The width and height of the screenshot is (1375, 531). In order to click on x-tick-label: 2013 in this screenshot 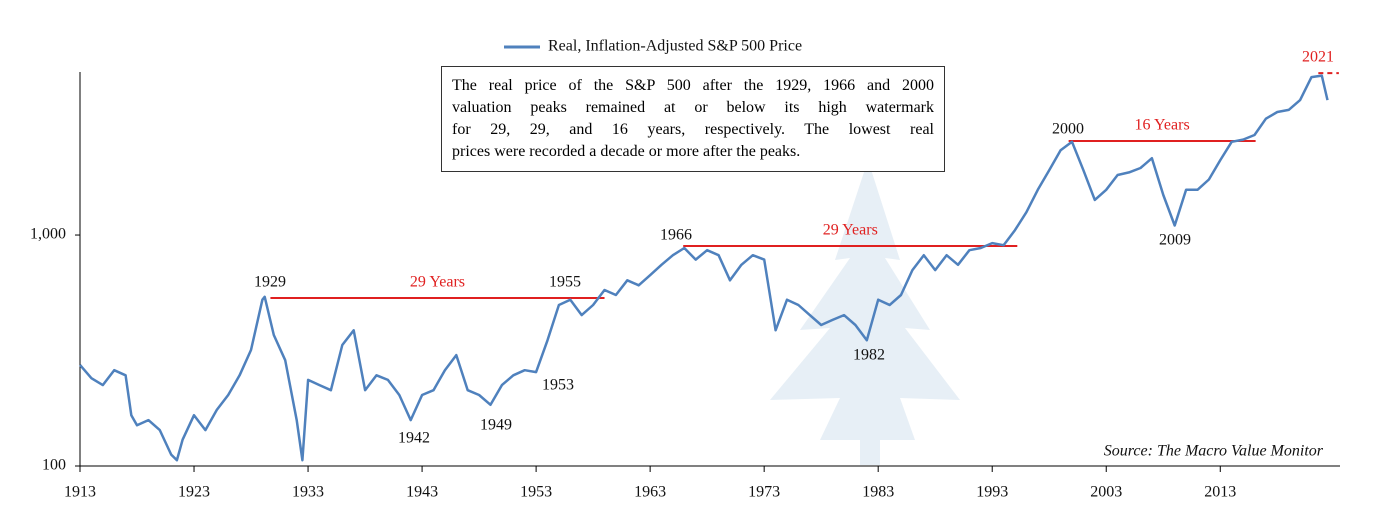, I will do `click(1220, 492)`.